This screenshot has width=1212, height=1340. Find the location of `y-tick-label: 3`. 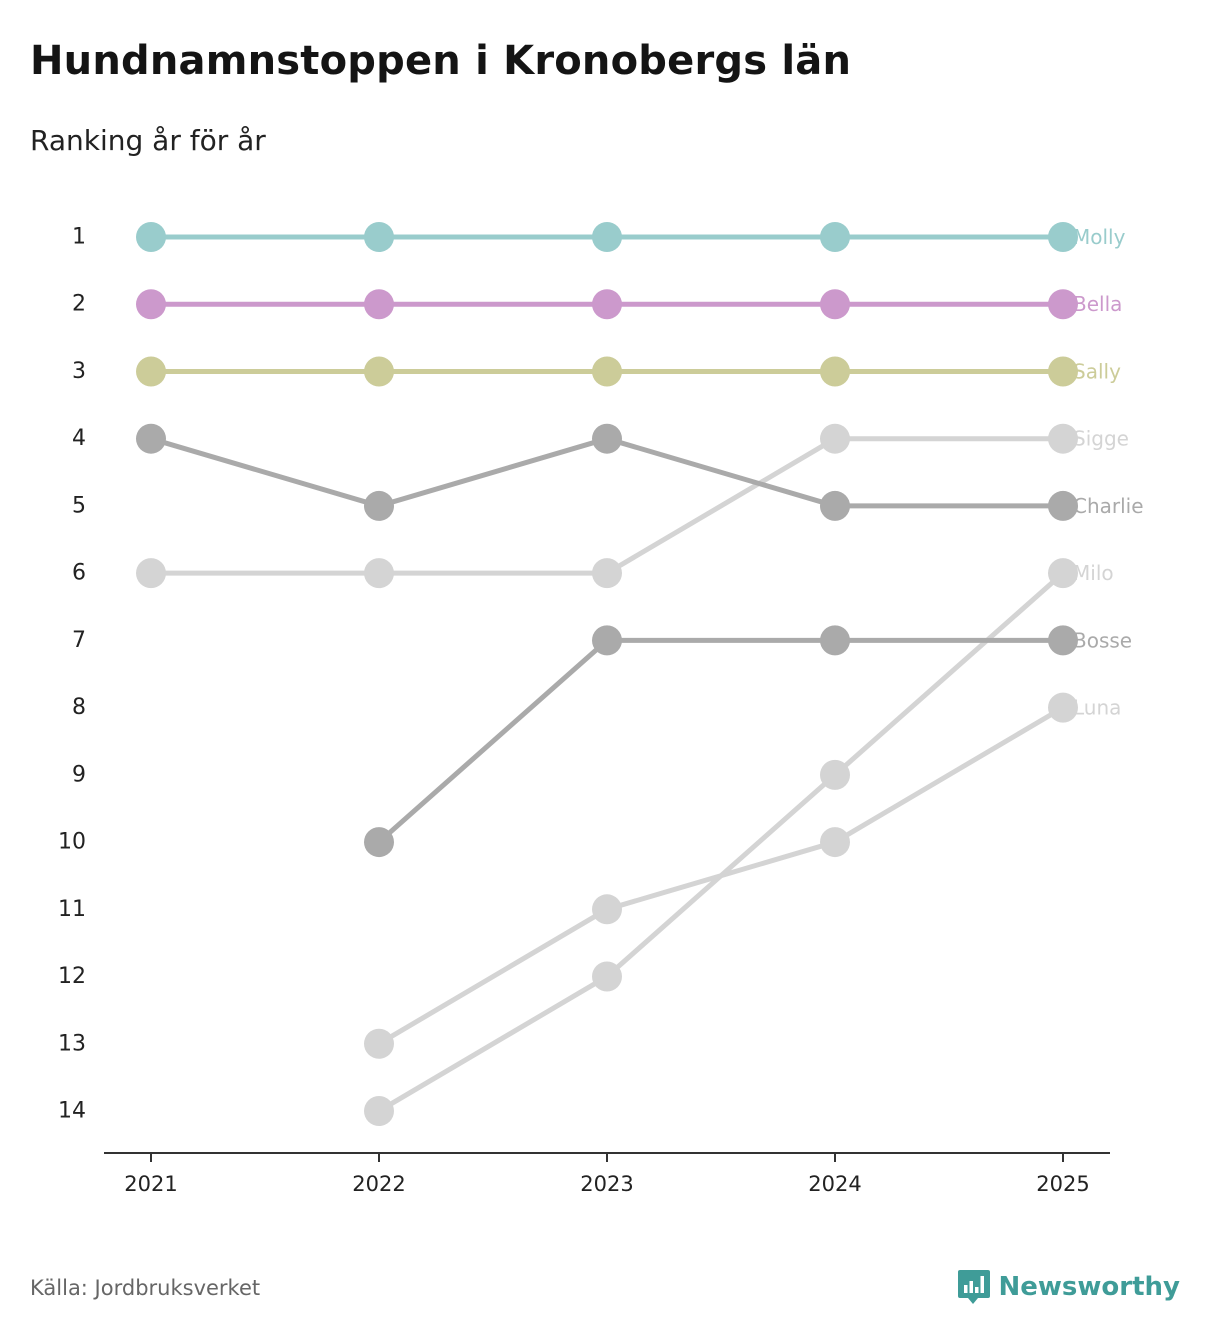

y-tick-label: 3 is located at coordinates (79, 371).